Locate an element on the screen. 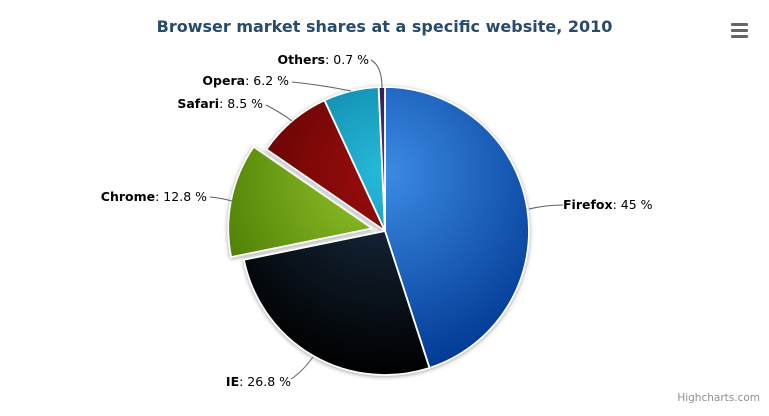 This screenshot has width=769, height=416. data-label-chrome: Chrome: 12.8 % is located at coordinates (154, 197).